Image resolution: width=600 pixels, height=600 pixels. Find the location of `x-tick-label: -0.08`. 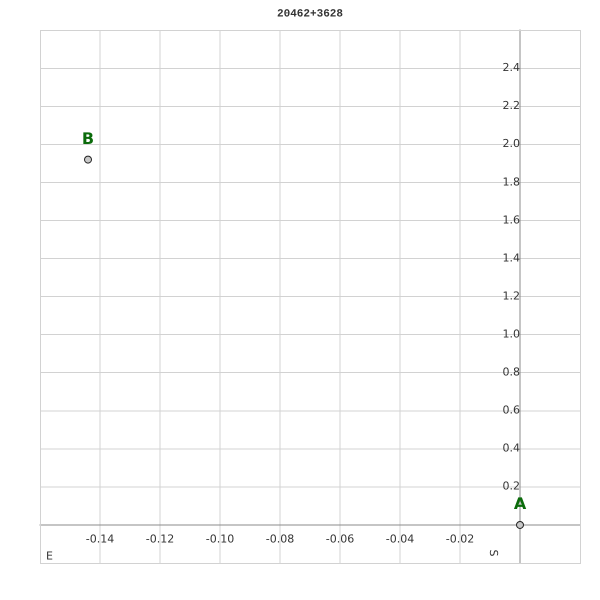

x-tick-label: -0.08 is located at coordinates (280, 539).